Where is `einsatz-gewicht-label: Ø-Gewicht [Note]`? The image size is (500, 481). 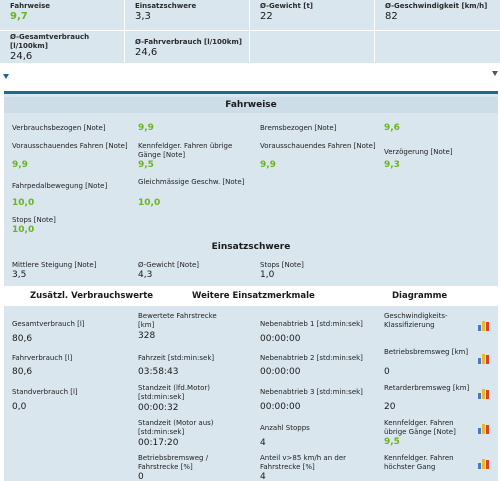
einsatz-gewicht-label: Ø-Gewicht [Note] is located at coordinates (168, 265).